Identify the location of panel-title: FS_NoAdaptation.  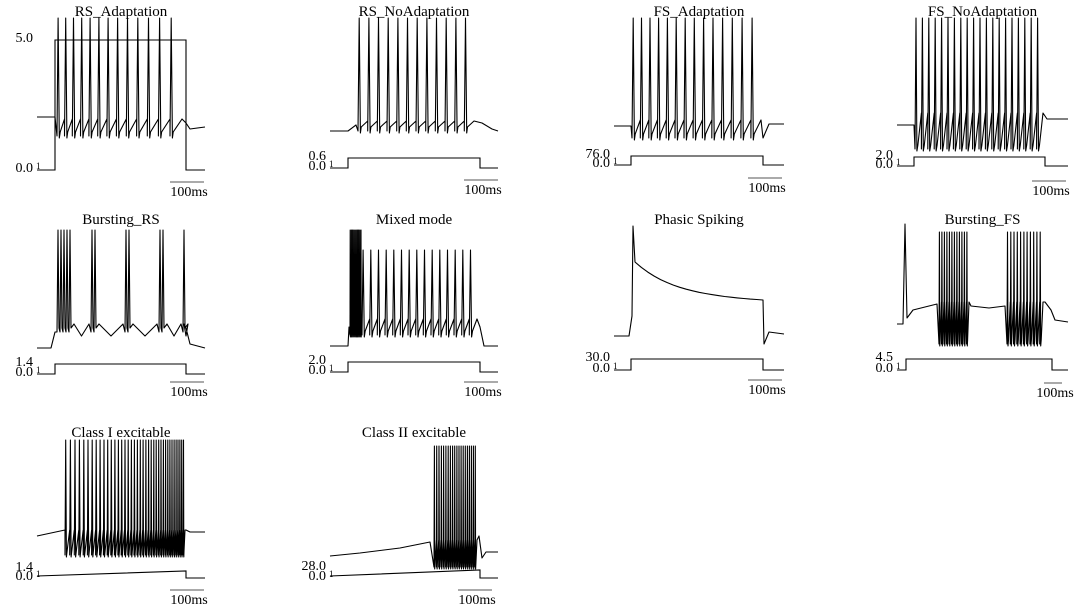
(983, 12).